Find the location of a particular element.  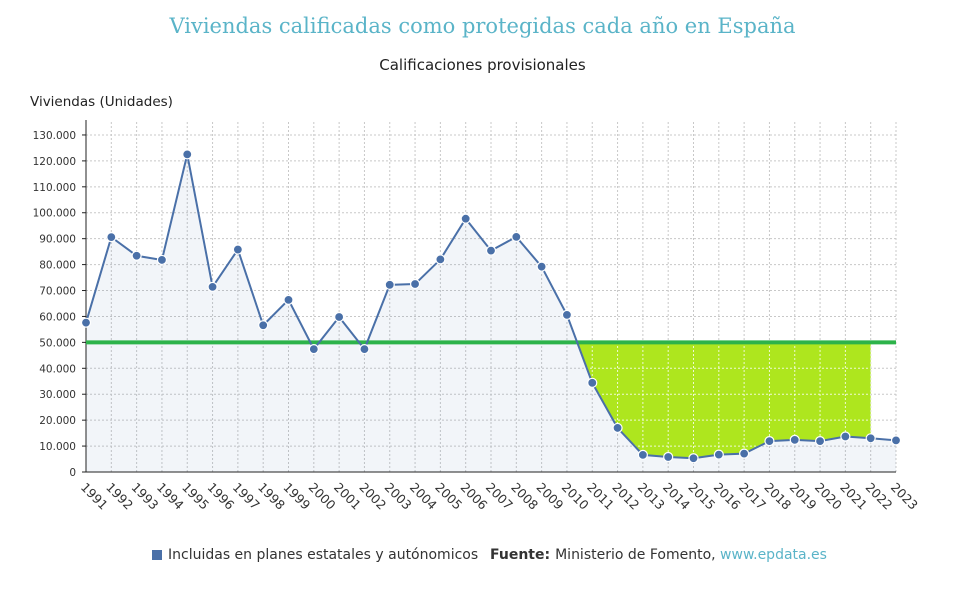

y-tick-label: 80.000 is located at coordinates (57, 266).